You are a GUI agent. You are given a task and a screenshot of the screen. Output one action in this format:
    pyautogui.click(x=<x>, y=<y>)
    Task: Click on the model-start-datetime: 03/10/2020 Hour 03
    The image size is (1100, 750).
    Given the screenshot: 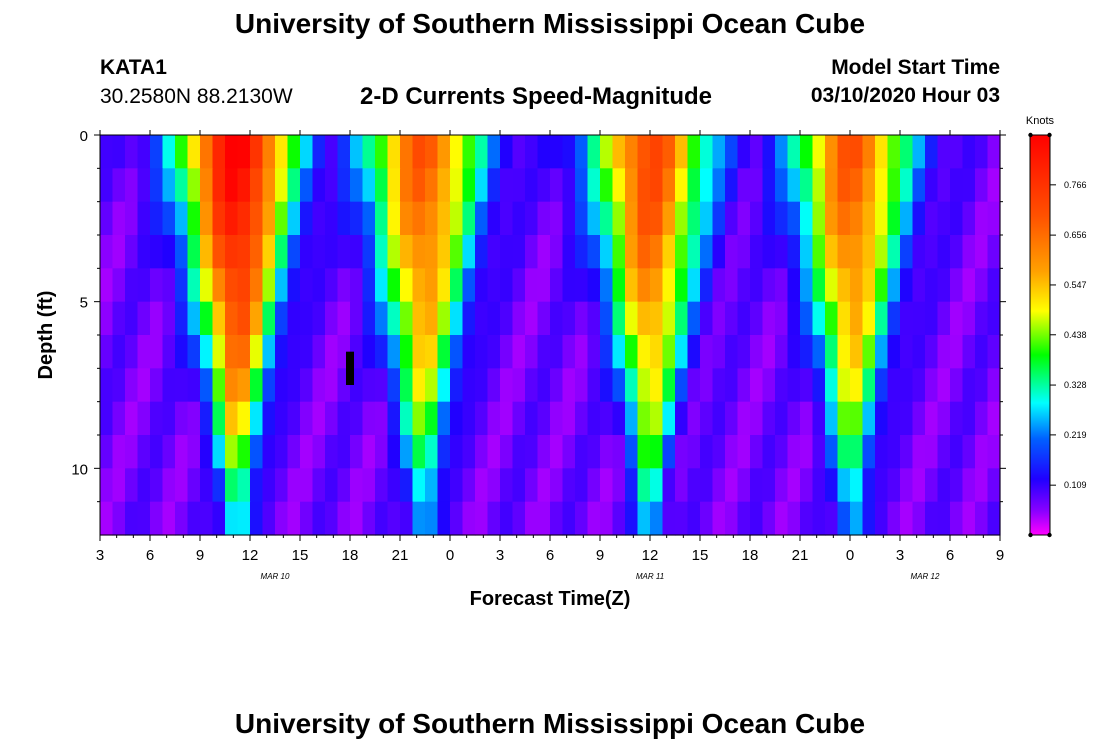 What is the action you would take?
    pyautogui.click(x=905, y=95)
    